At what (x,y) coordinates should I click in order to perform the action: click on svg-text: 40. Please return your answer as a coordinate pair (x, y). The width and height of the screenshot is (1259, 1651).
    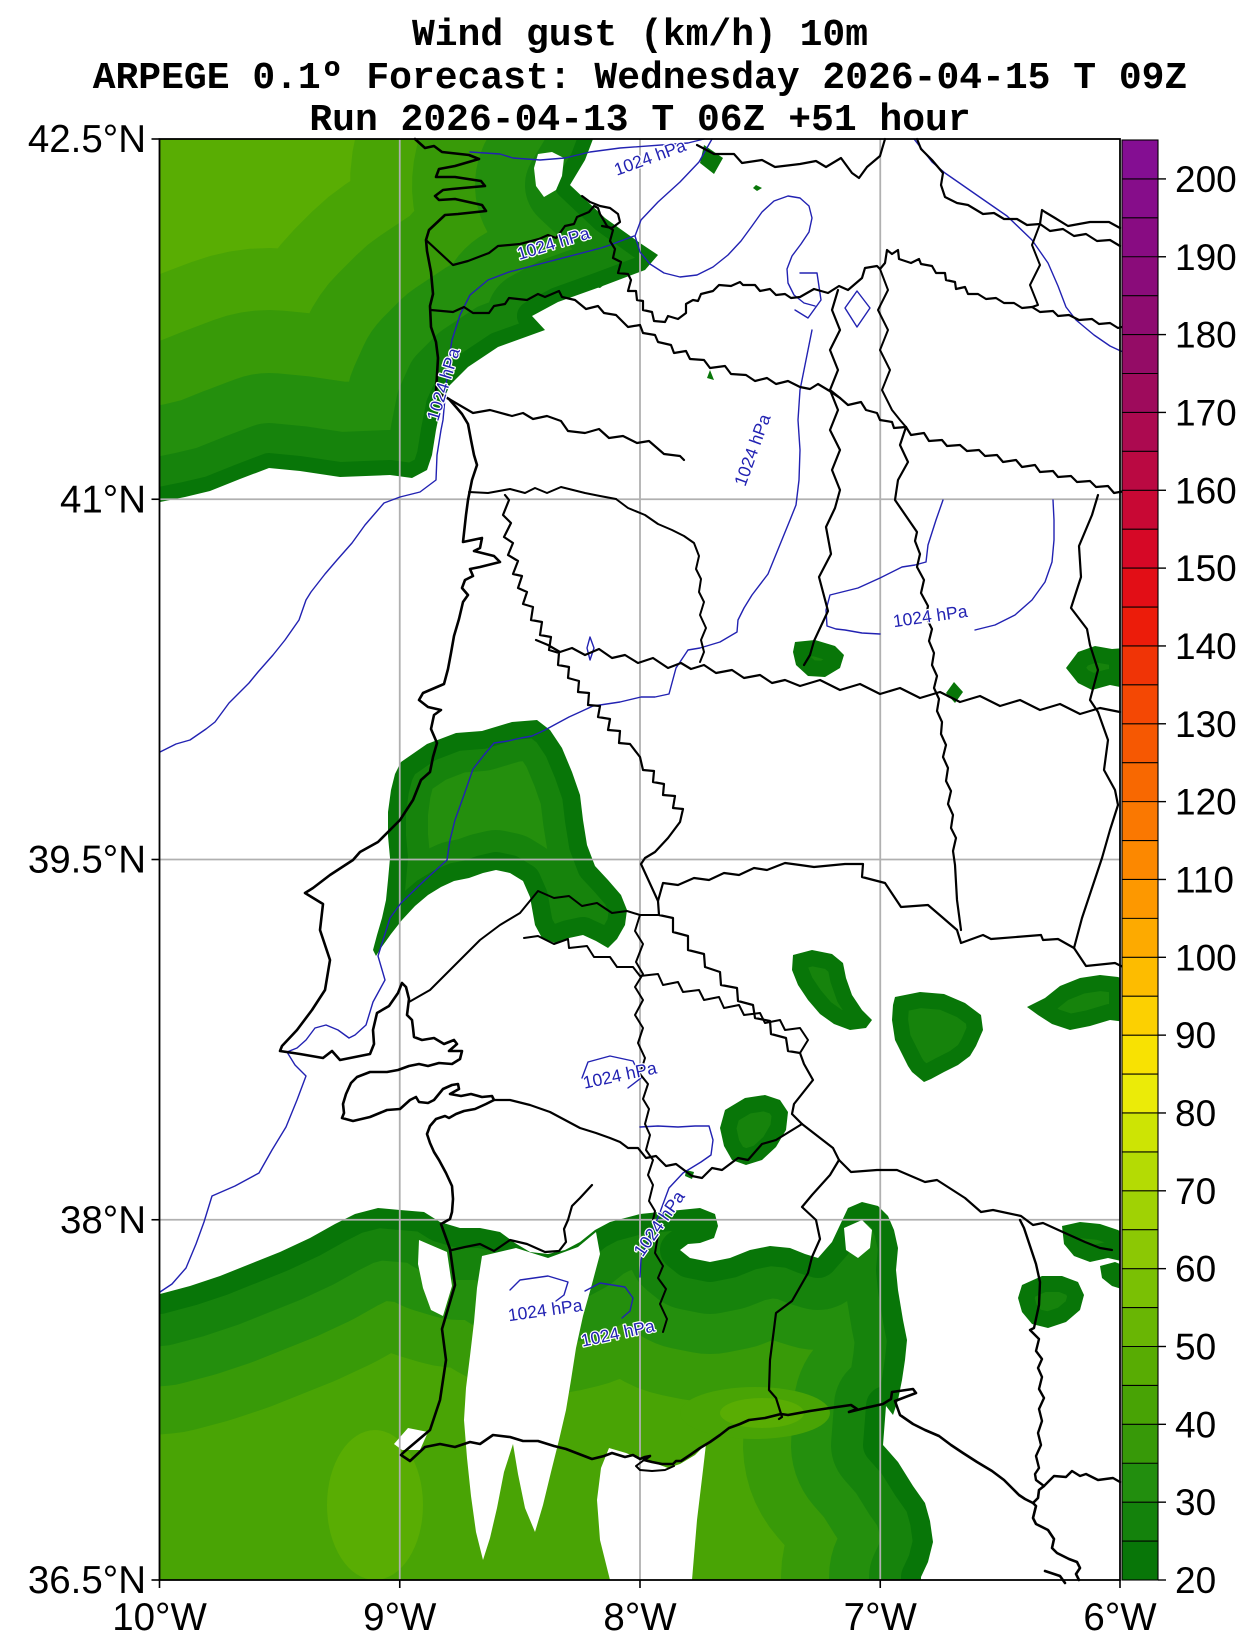
    Looking at the image, I should click on (1195, 1424).